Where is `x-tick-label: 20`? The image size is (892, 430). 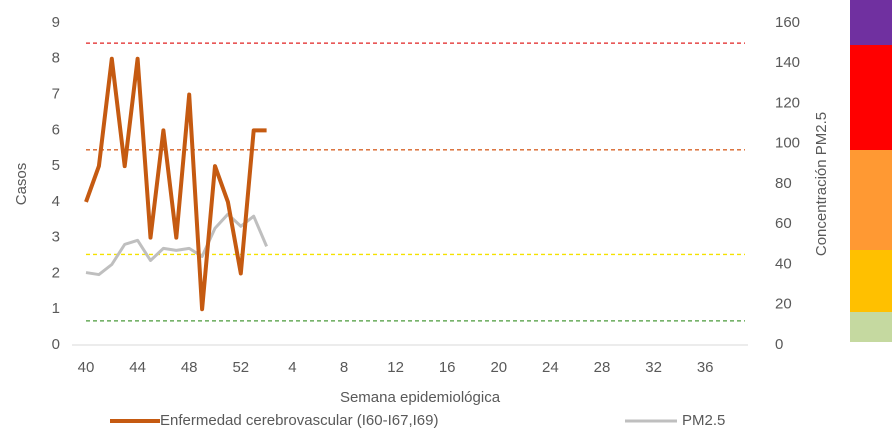 x-tick-label: 20 is located at coordinates (498, 367).